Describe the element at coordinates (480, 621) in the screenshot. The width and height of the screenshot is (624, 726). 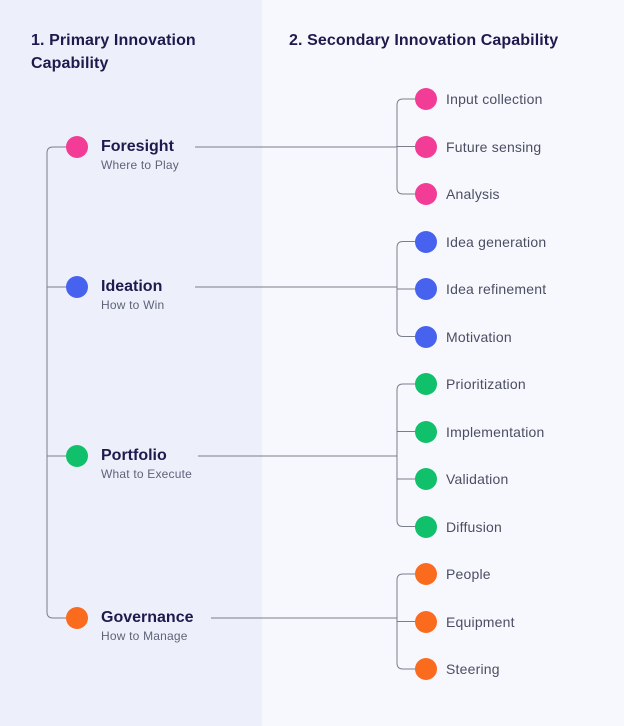
I see `governance-child-label: Equipment` at that location.